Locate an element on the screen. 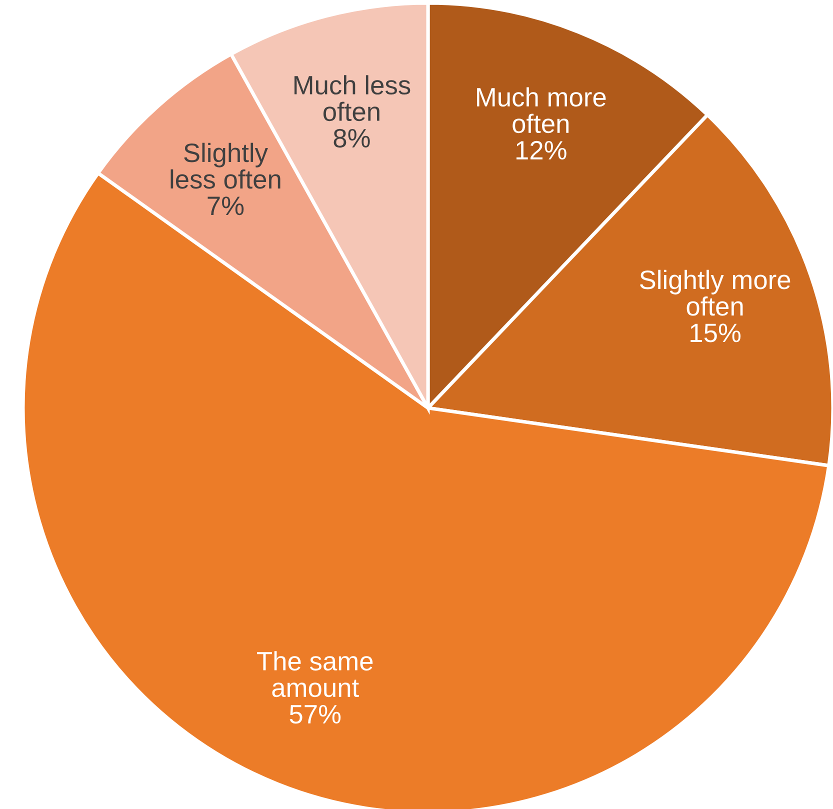  data-label: 12% is located at coordinates (541, 150).